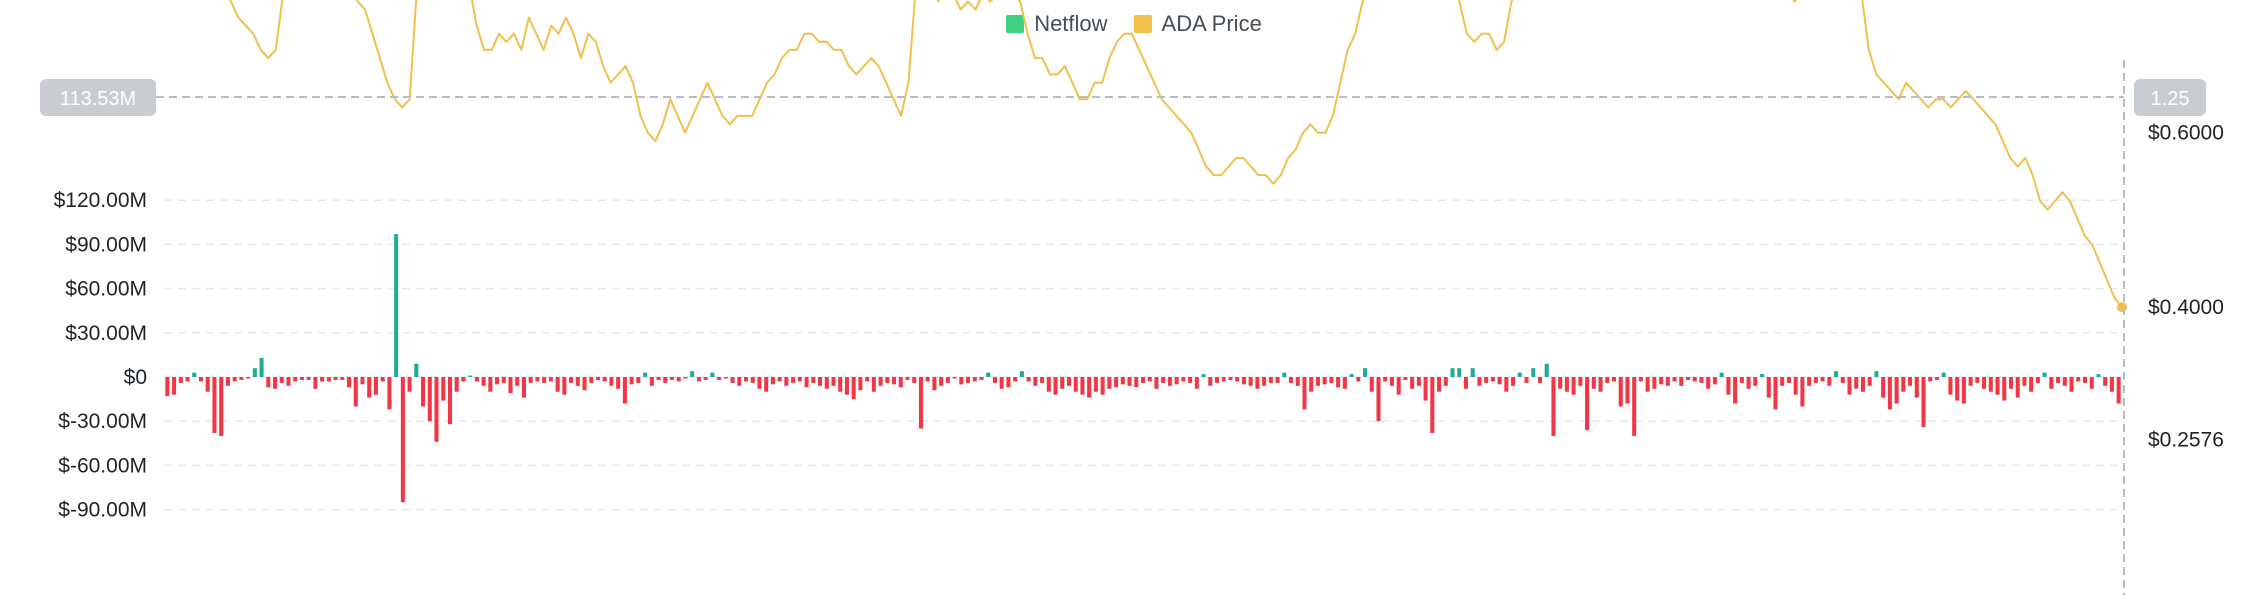 The height and width of the screenshot is (595, 2268). Describe the element at coordinates (100, 200) in the screenshot. I see `y-left-tick-label: $120.00M` at that location.